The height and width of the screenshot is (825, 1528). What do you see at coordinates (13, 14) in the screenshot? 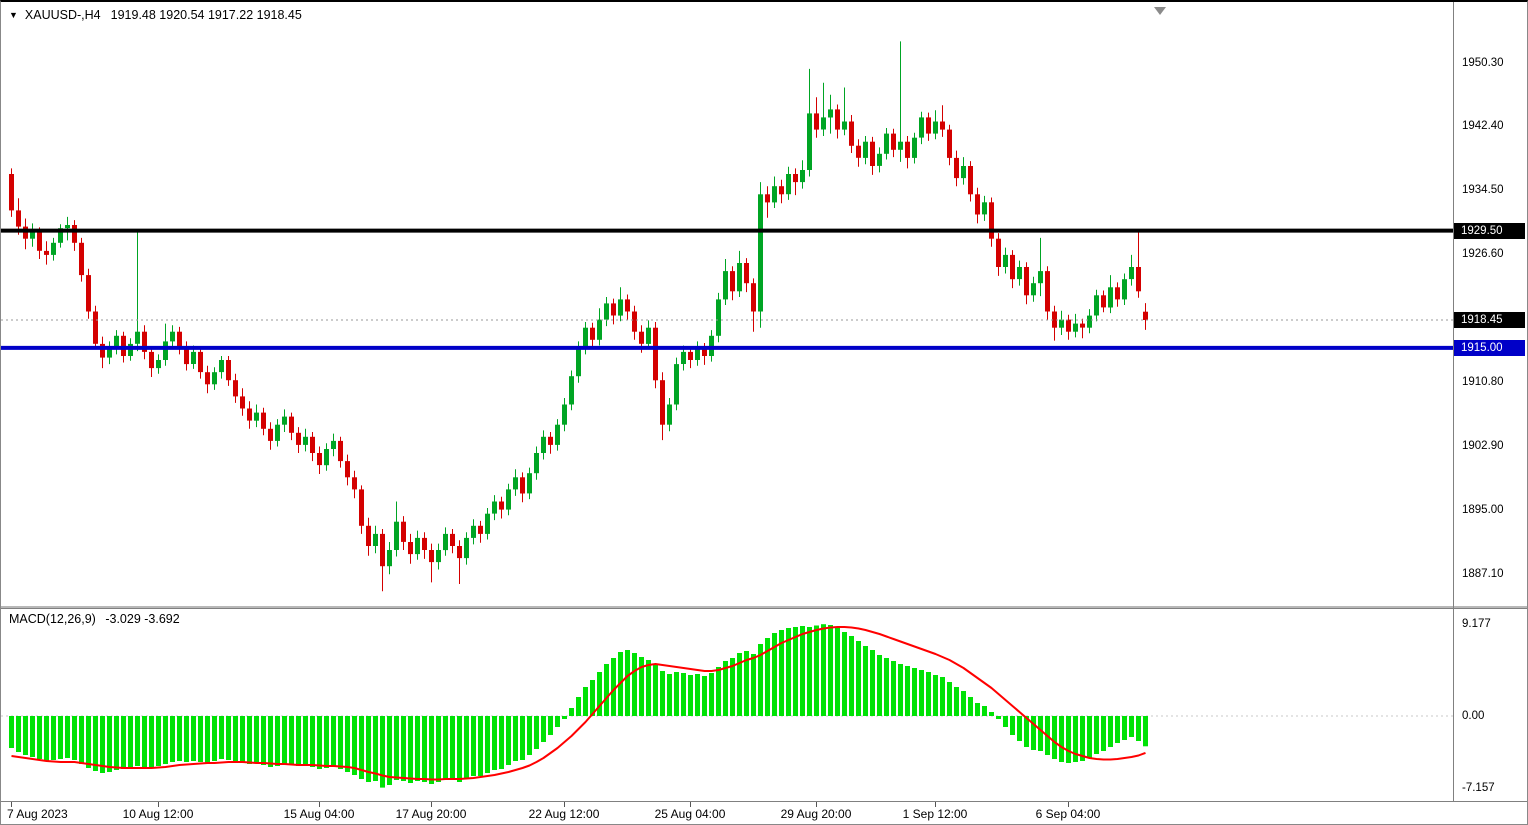
I see `one-click-trading-arrow-icon: ▼` at bounding box center [13, 14].